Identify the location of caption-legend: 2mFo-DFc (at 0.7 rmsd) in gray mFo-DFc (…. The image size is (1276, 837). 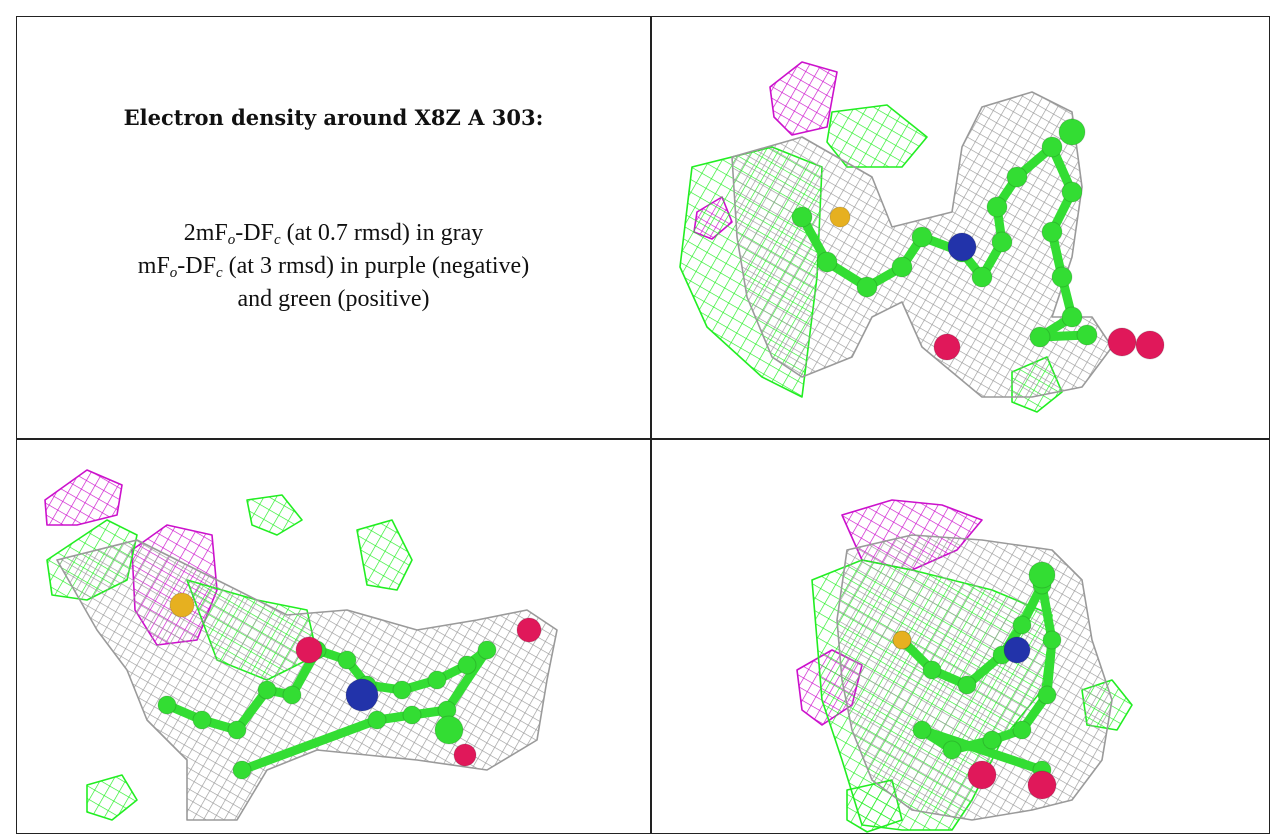
(333, 266).